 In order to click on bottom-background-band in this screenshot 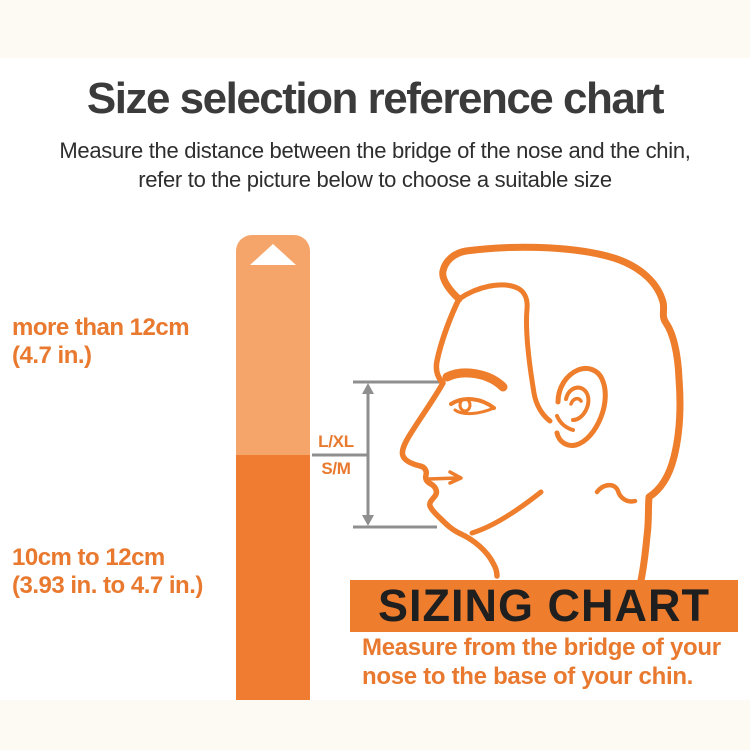, I will do `click(375, 725)`.